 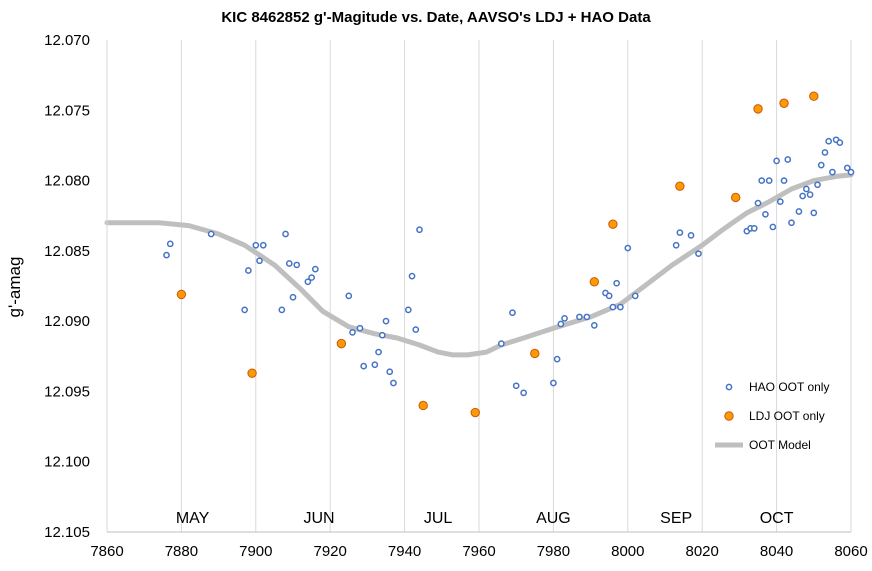 I want to click on x-tick-label: 8060, so click(x=850, y=551).